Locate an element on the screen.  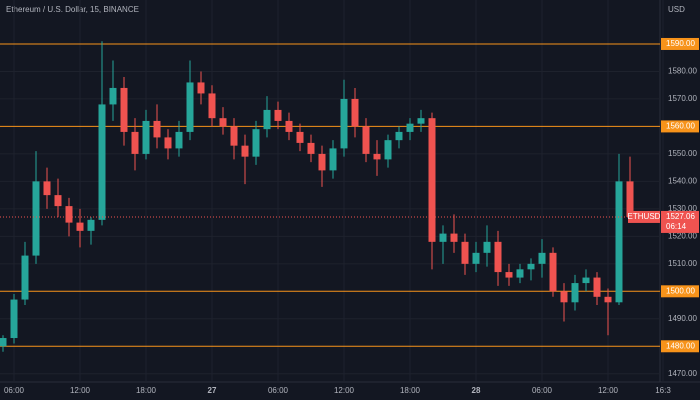
y-tick-label: 1510.00 is located at coordinates (682, 263).